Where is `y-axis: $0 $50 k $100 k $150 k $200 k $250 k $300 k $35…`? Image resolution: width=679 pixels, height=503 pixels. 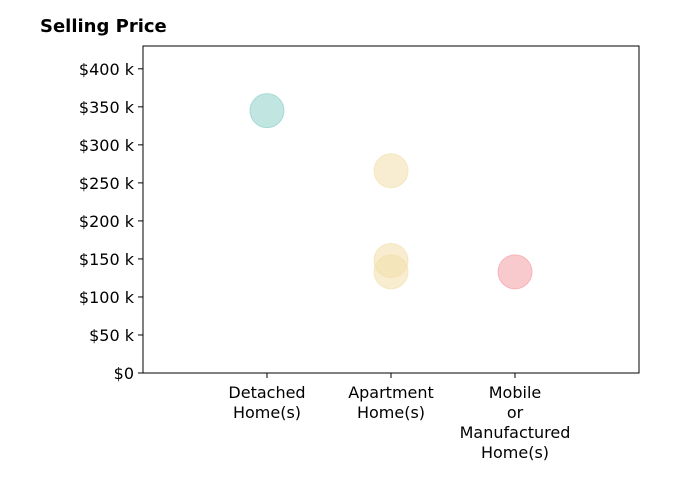
y-axis: $0 $50 k $100 k $150 k $200 k $250 k $300 k $35… is located at coordinates (111, 221).